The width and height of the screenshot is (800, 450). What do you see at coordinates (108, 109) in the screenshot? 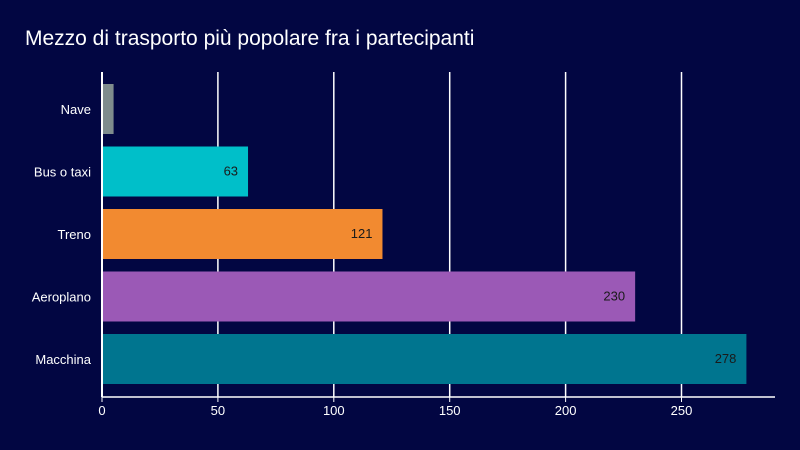
I see `bar-nave` at bounding box center [108, 109].